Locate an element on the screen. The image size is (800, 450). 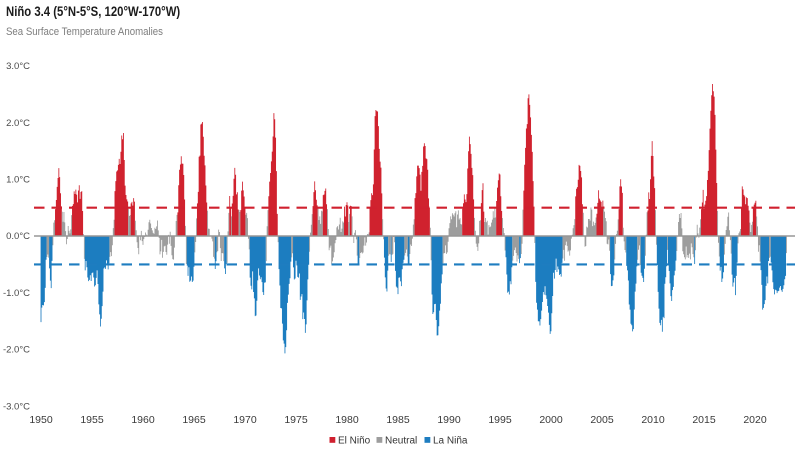
svg-text: 1995 is located at coordinates (500, 420).